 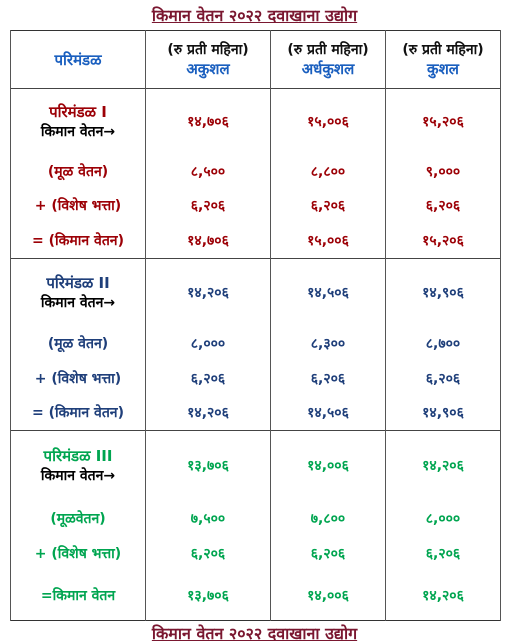 I want to click on data-row: = (किमान वेतन) १४,२०६ १४,५०६ १४,९०६, so click(x=255, y=413).